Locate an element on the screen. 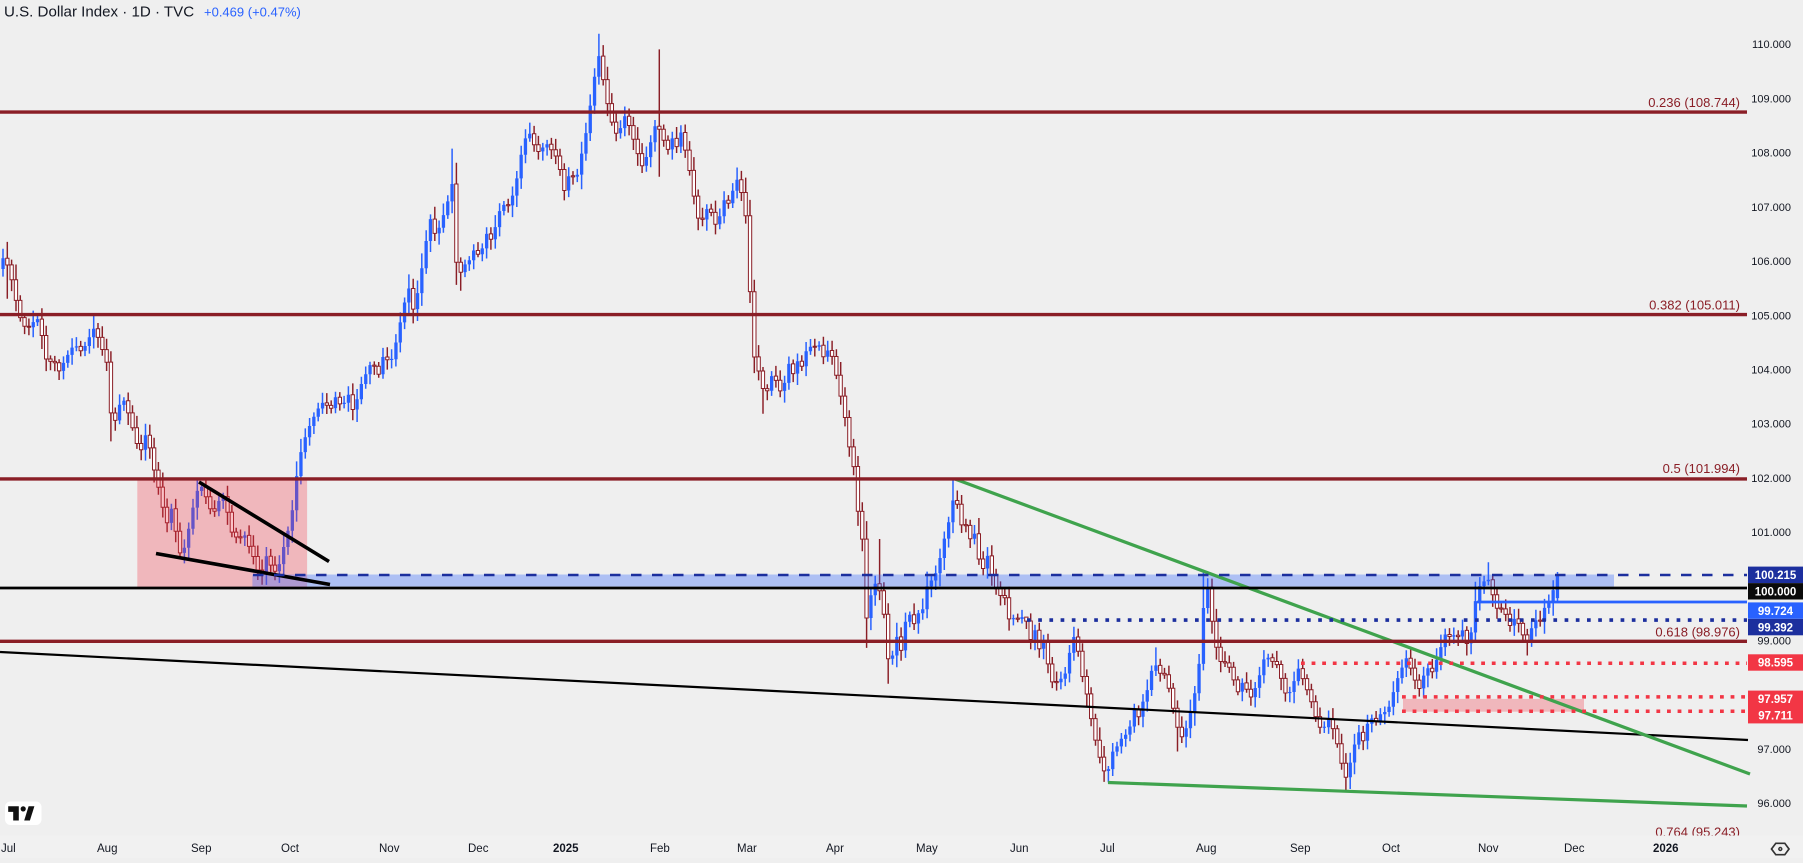 Image resolution: width=1803 pixels, height=863 pixels. svg-text: 110.000 is located at coordinates (1771, 45).